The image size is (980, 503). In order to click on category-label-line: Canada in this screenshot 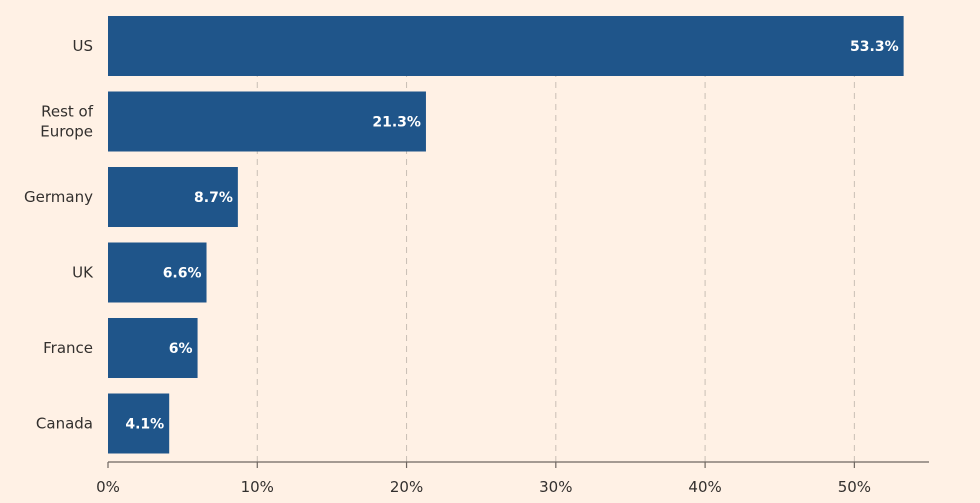, I will do `click(64, 424)`.